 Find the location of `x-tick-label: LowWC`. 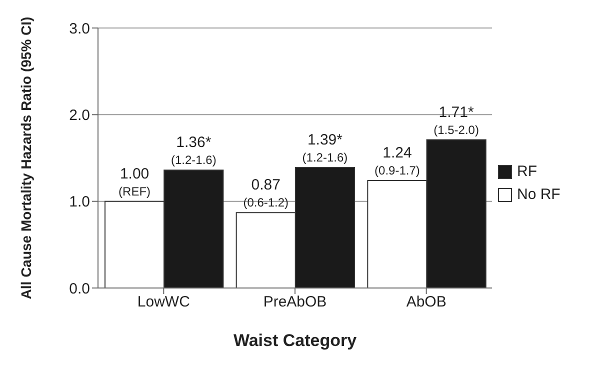

x-tick-label: LowWC is located at coordinates (163, 302).